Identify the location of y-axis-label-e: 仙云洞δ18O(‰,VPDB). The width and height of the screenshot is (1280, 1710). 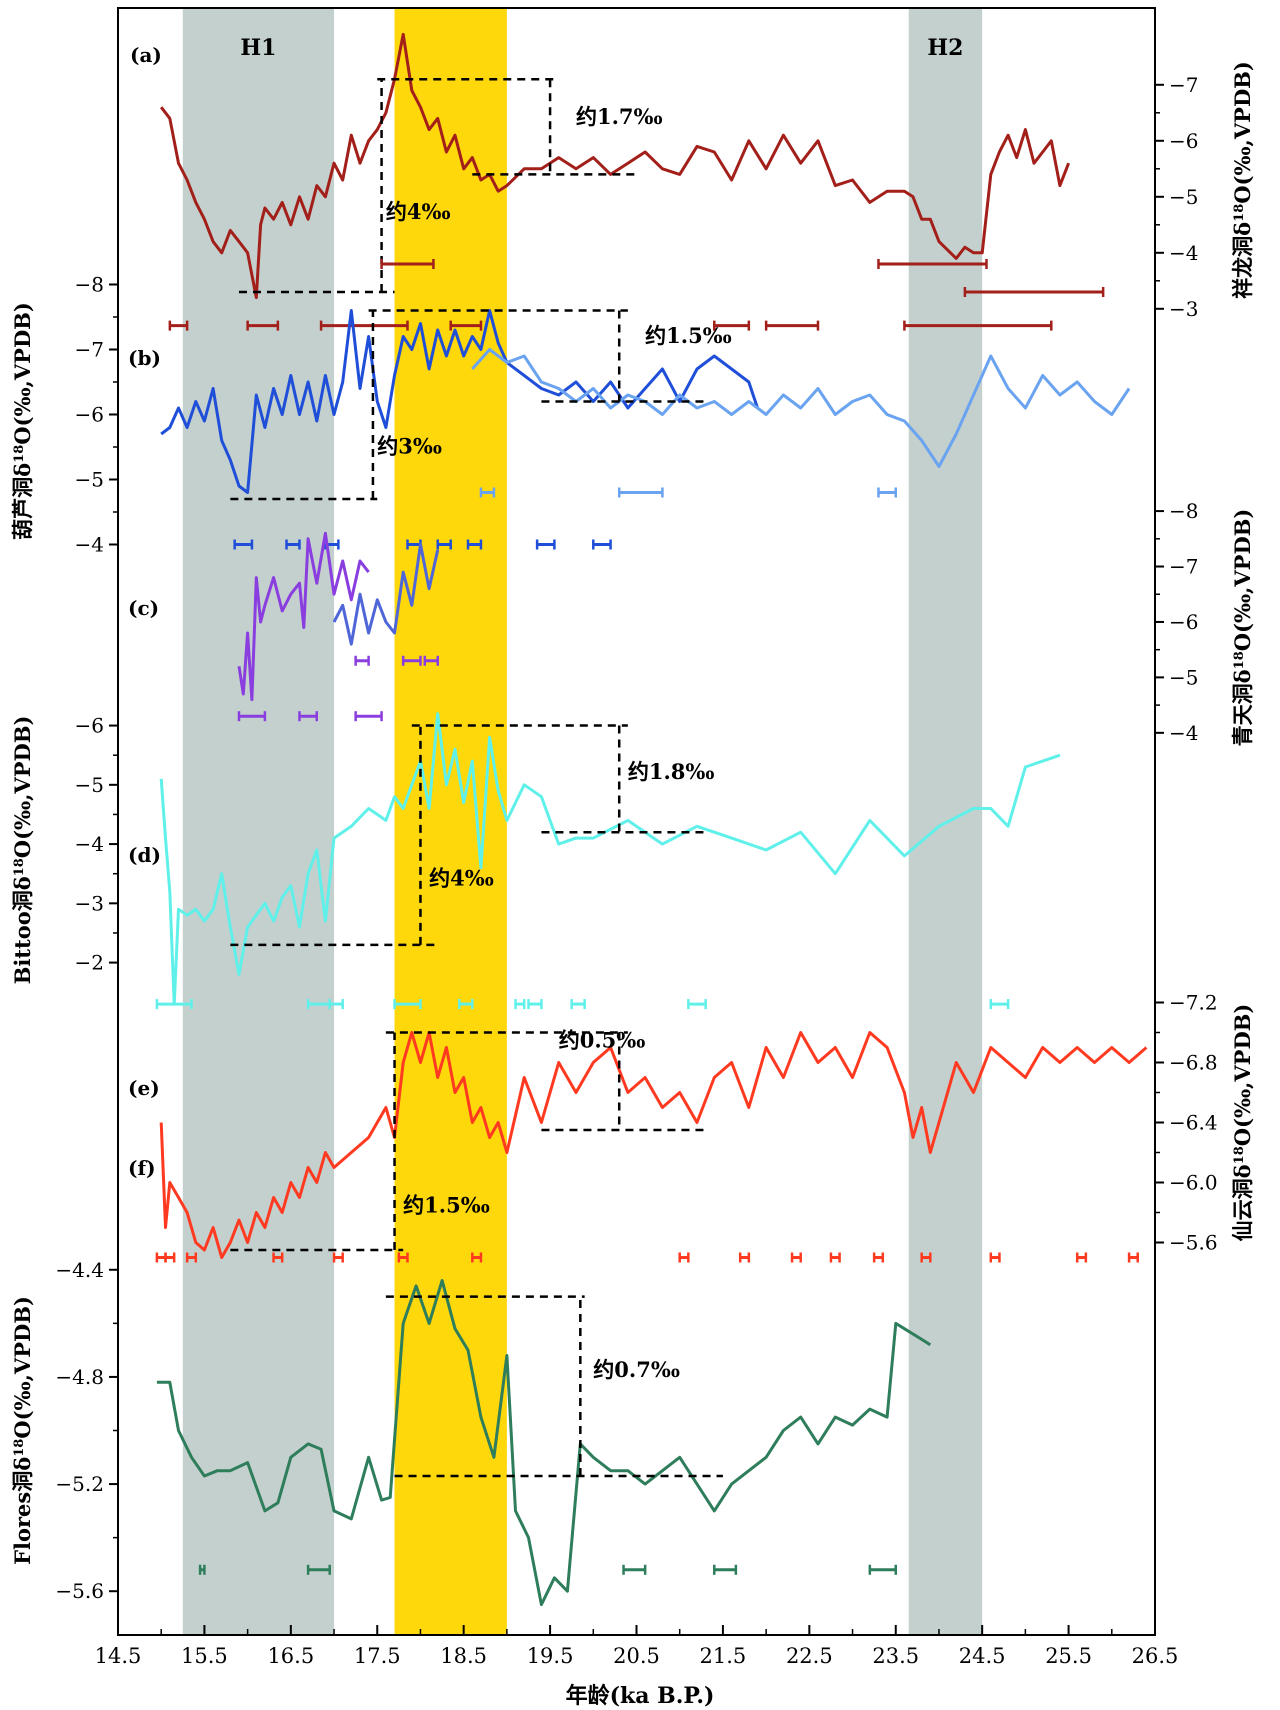
(1242, 1123).